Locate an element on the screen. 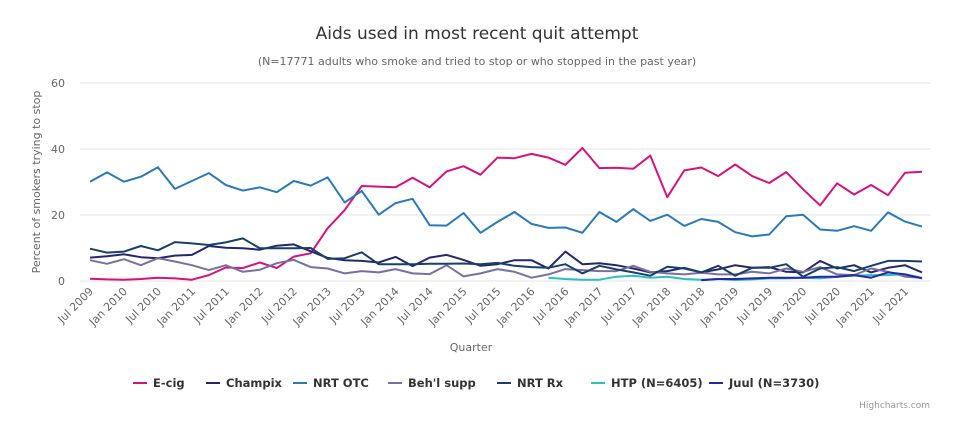 This screenshot has width=954, height=427. x-tick-label: Jul 2021 is located at coordinates (891, 306).